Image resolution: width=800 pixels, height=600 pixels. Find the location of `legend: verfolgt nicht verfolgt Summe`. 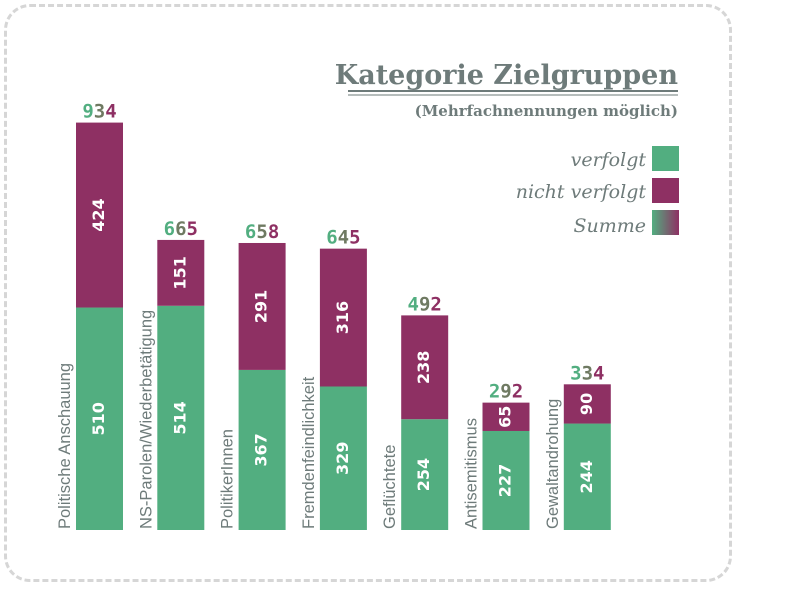

legend: verfolgt nicht verfolgt Summe is located at coordinates (597, 191).